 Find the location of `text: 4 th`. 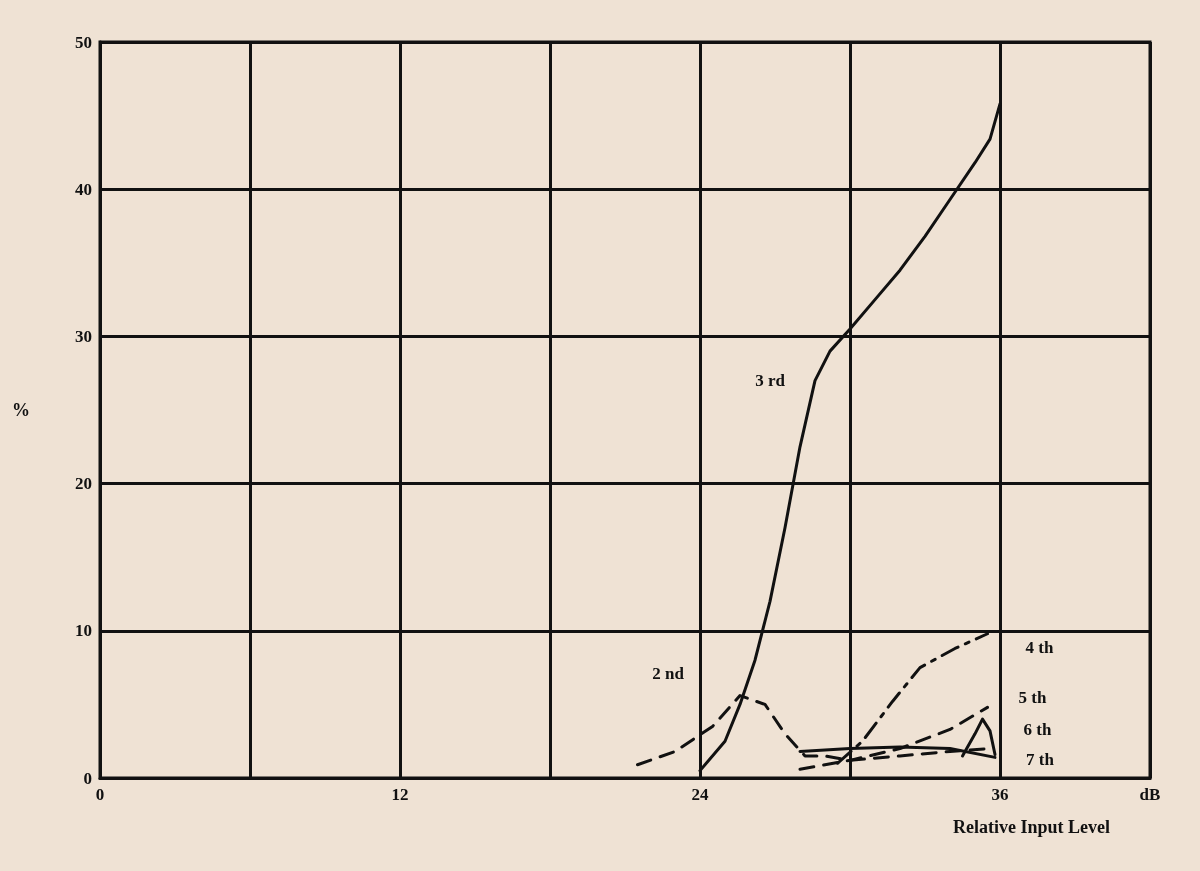

text: 4 th is located at coordinates (1039, 648).